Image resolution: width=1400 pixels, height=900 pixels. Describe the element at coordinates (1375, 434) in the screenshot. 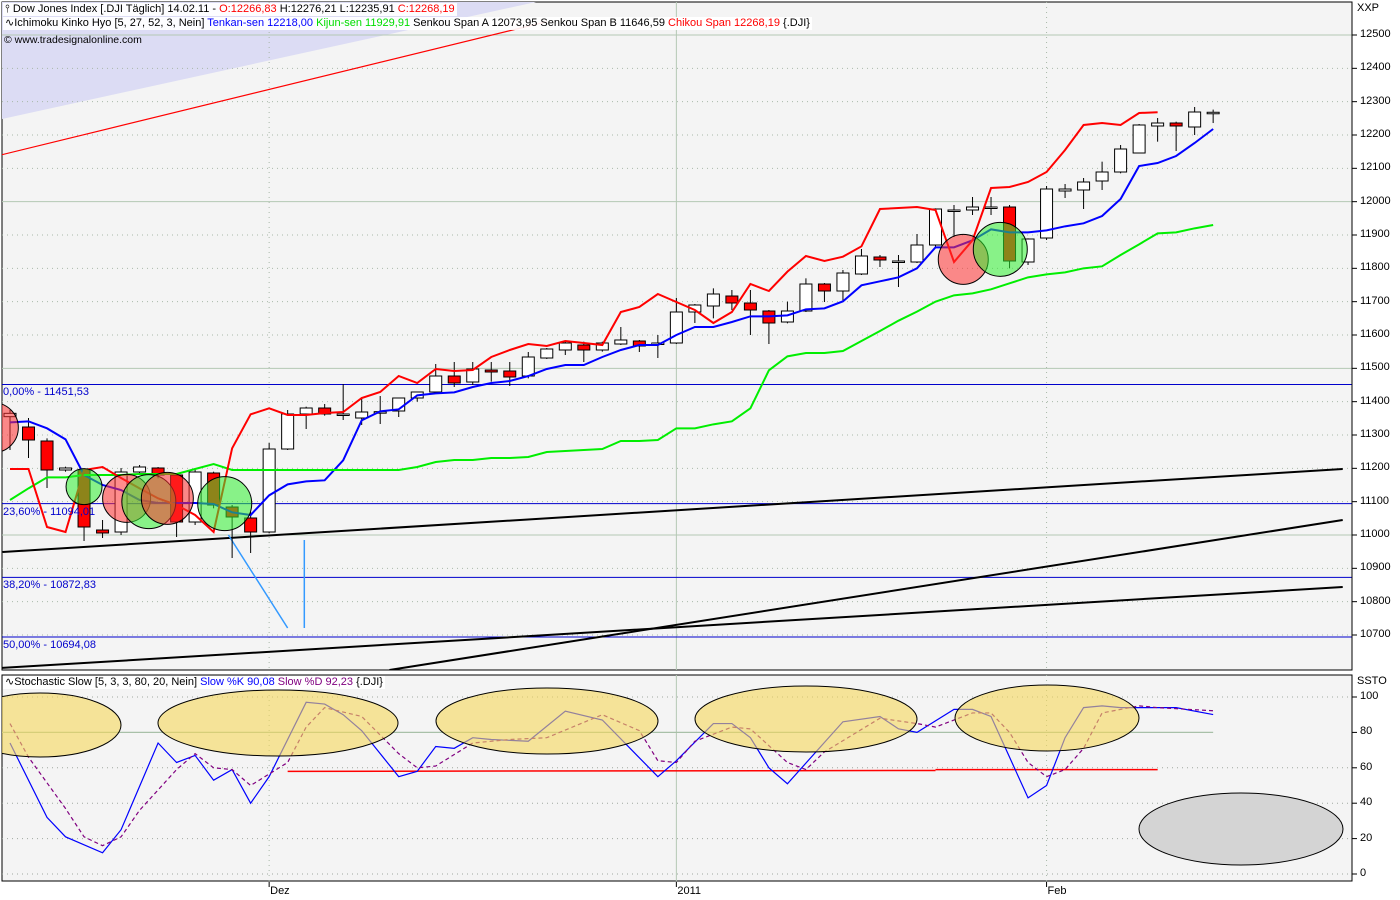

I see `y-tick-label: 11300` at that location.